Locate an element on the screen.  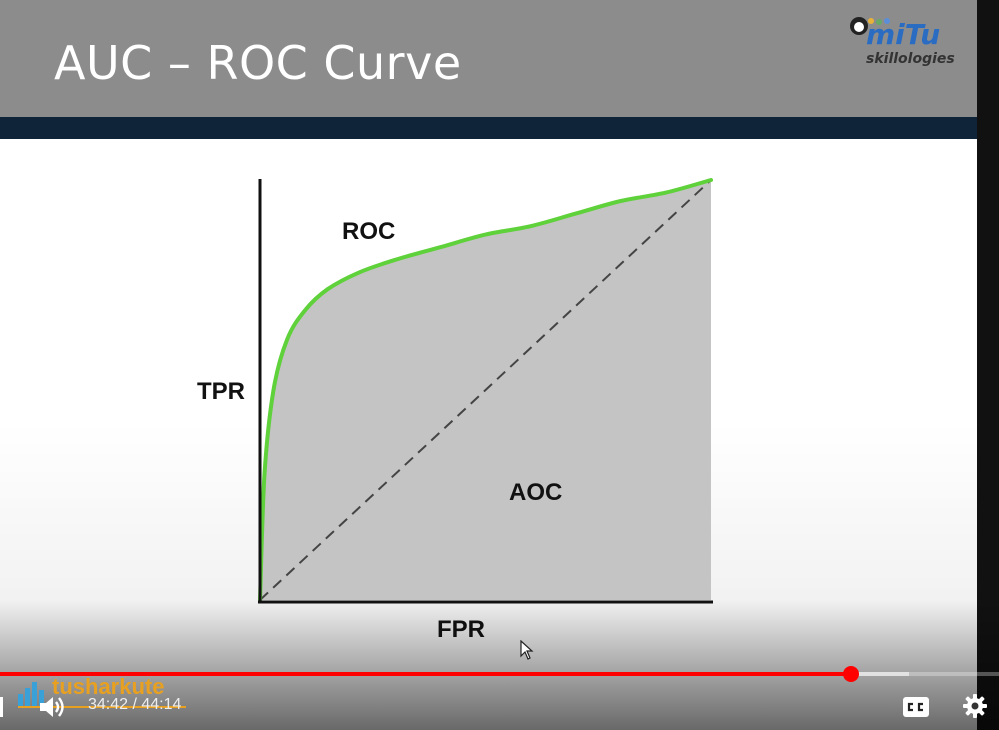
y-axis-label: TPR is located at coordinates (221, 391).